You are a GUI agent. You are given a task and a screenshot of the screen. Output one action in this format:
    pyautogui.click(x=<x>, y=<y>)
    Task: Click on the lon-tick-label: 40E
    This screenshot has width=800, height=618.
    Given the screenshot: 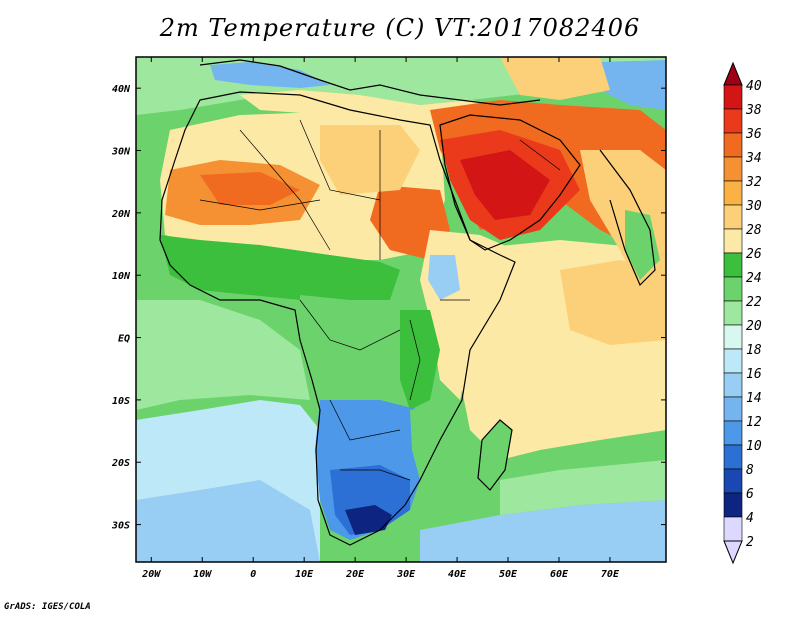 What is the action you would take?
    pyautogui.click(x=457, y=574)
    